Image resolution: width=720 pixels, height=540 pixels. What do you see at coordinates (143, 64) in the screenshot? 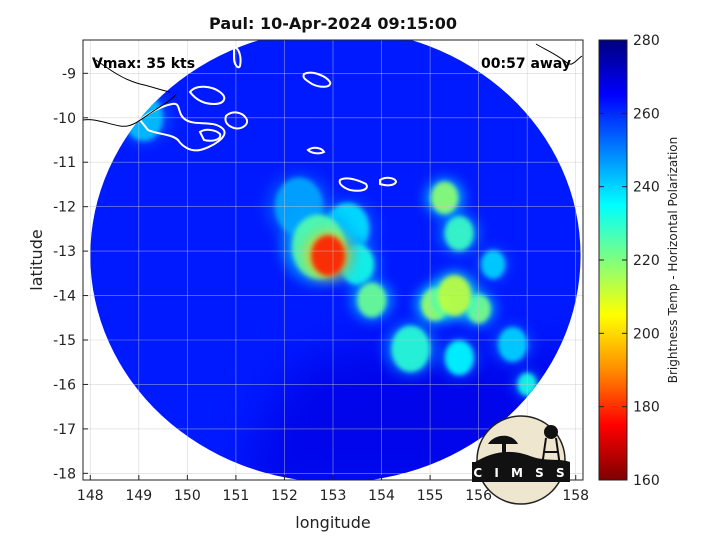
I see `vmax-annotation: Vmax: 35 kts` at bounding box center [143, 64].